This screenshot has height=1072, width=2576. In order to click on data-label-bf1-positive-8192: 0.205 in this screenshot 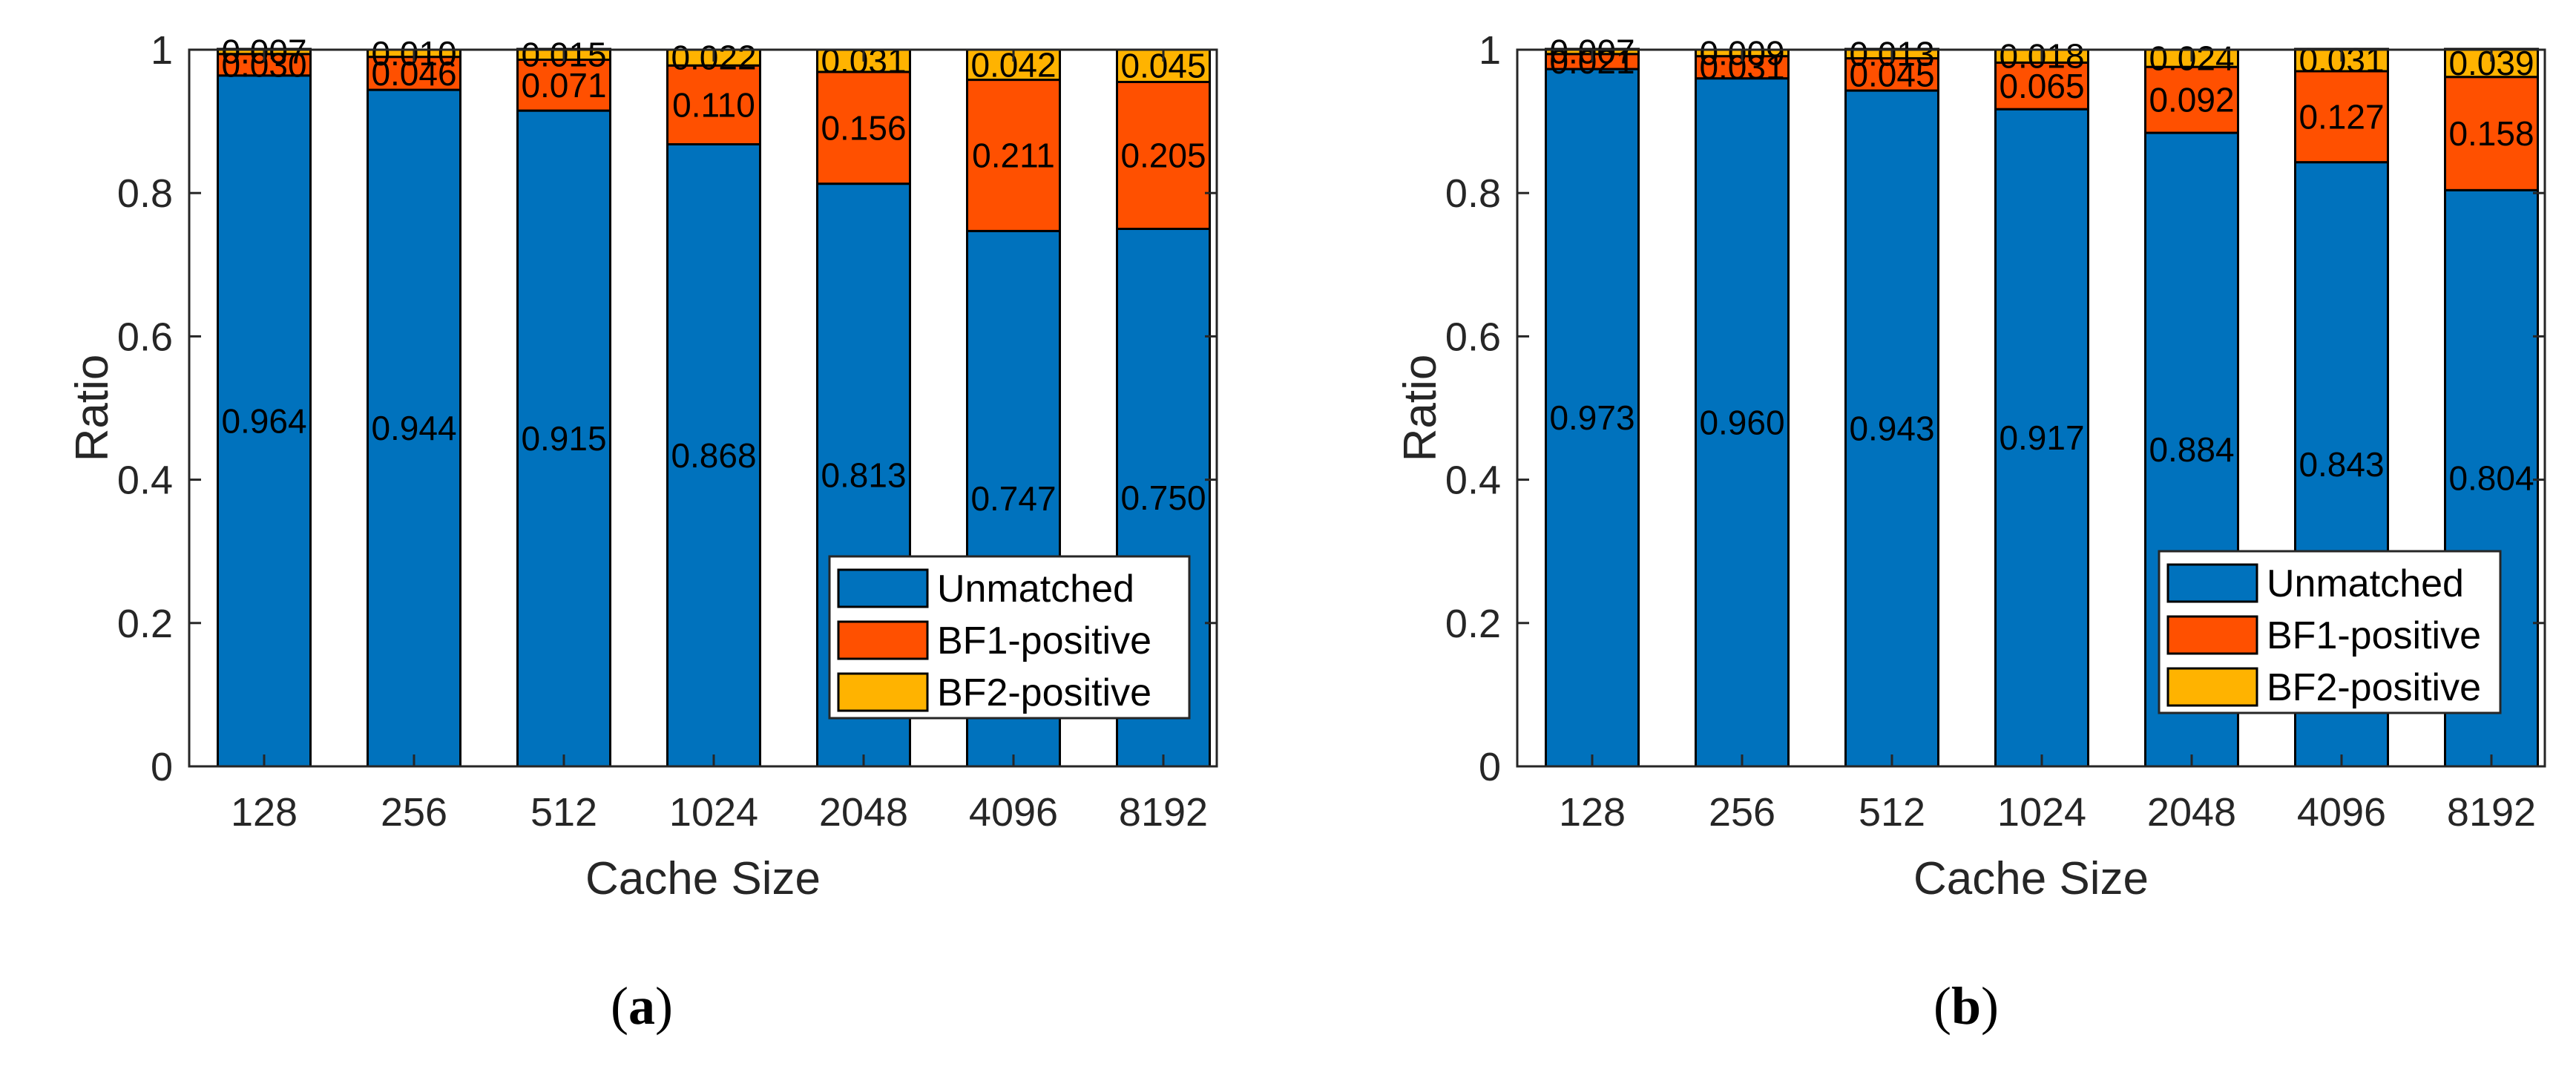, I will do `click(1163, 155)`.